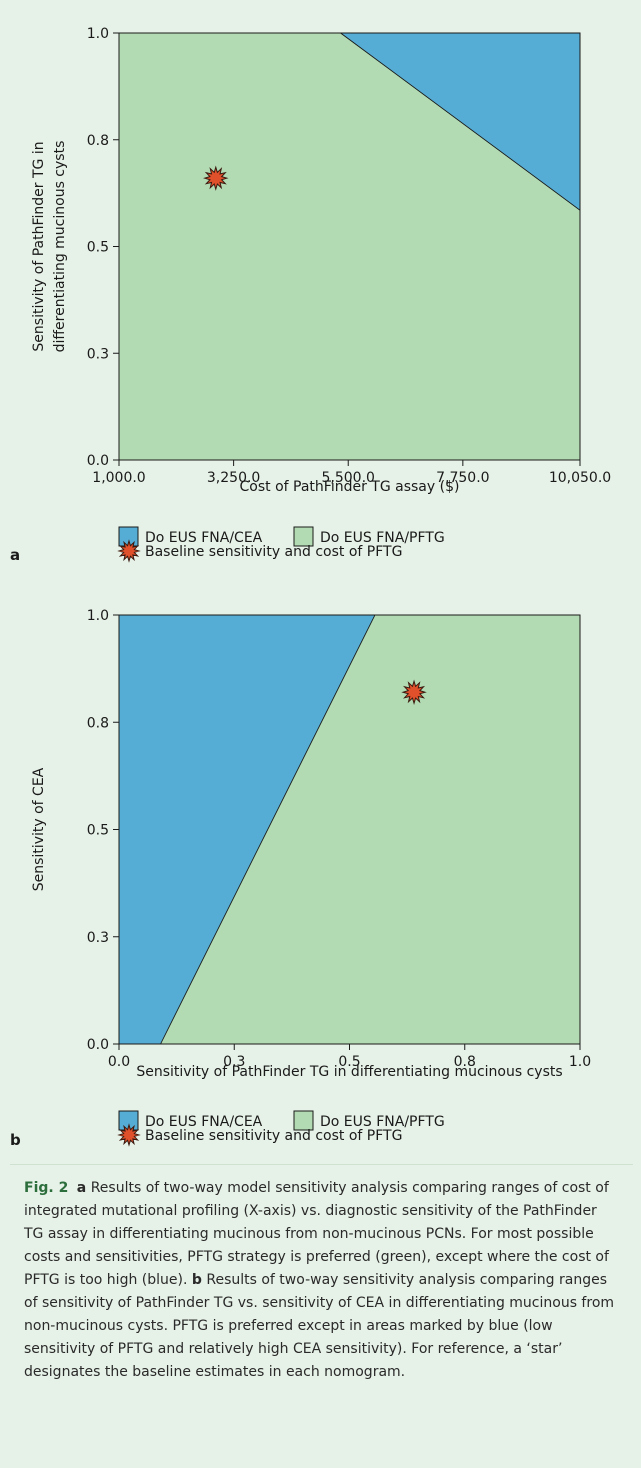 This screenshot has width=641, height=1468. Describe the element at coordinates (204, 1122) in the screenshot. I see `pb-legend-label: Do EUS FNA/CEA` at that location.